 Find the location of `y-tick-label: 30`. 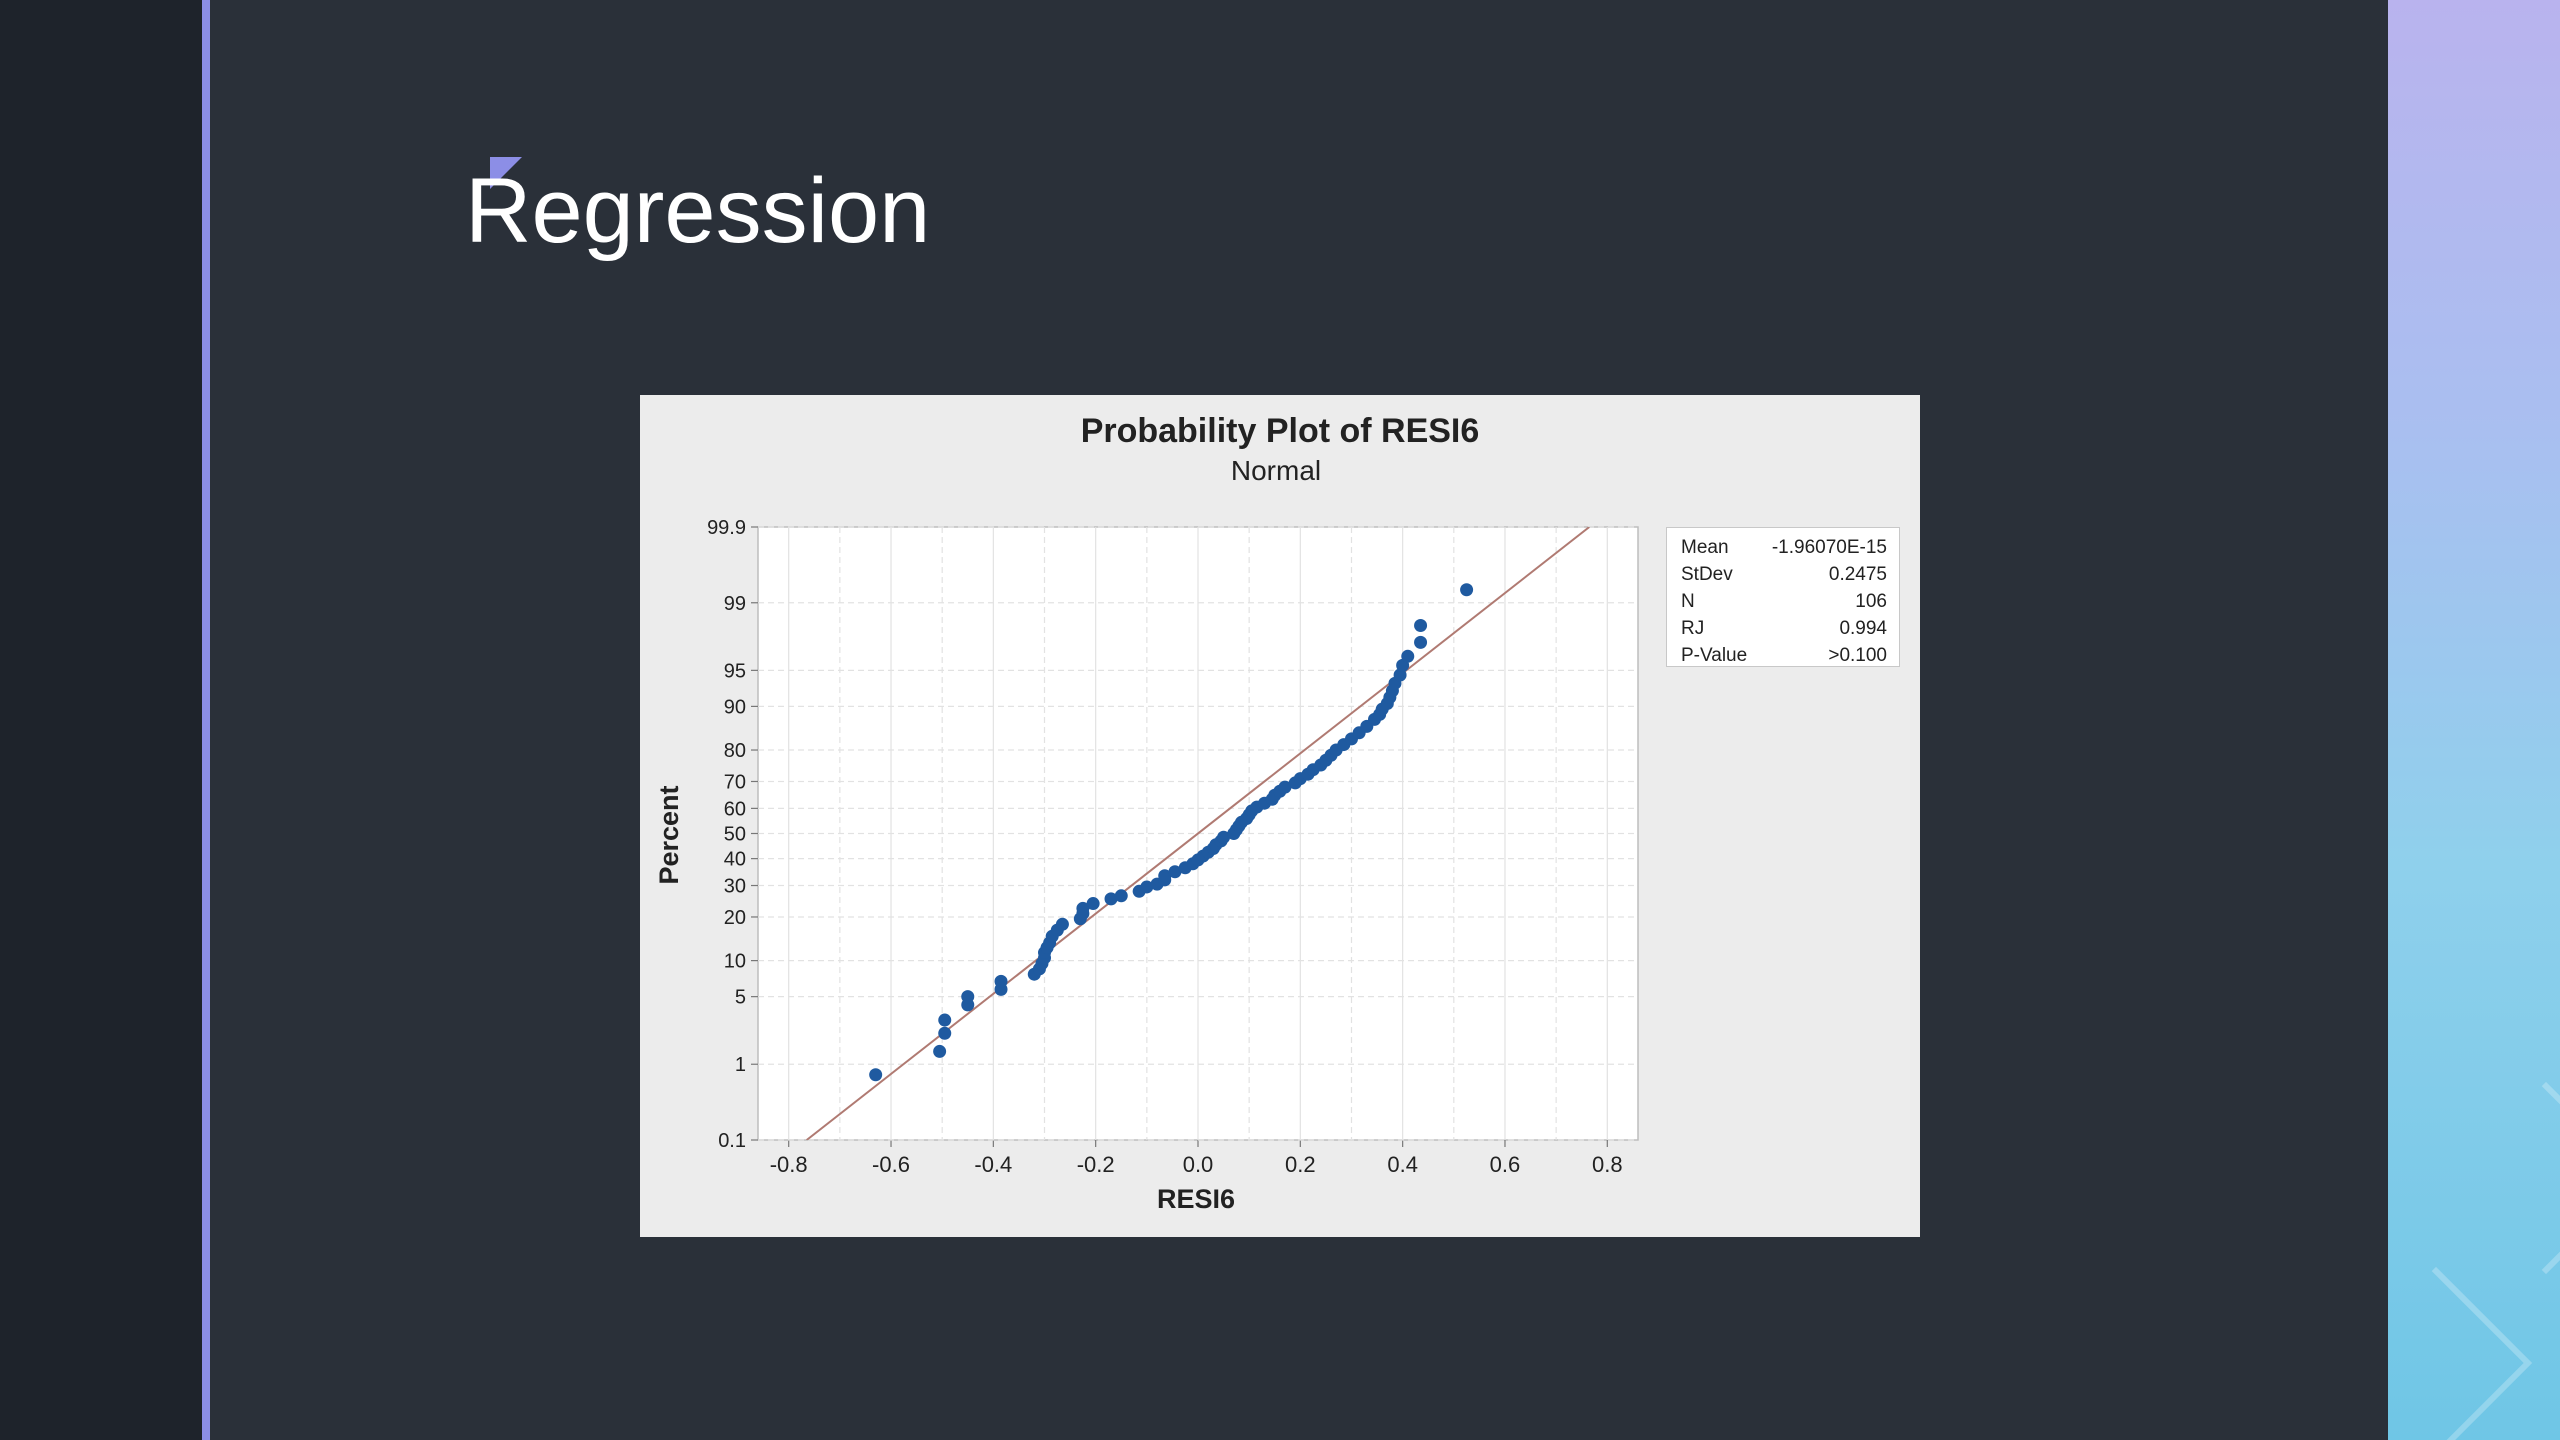

y-tick-label: 30 is located at coordinates (735, 887).